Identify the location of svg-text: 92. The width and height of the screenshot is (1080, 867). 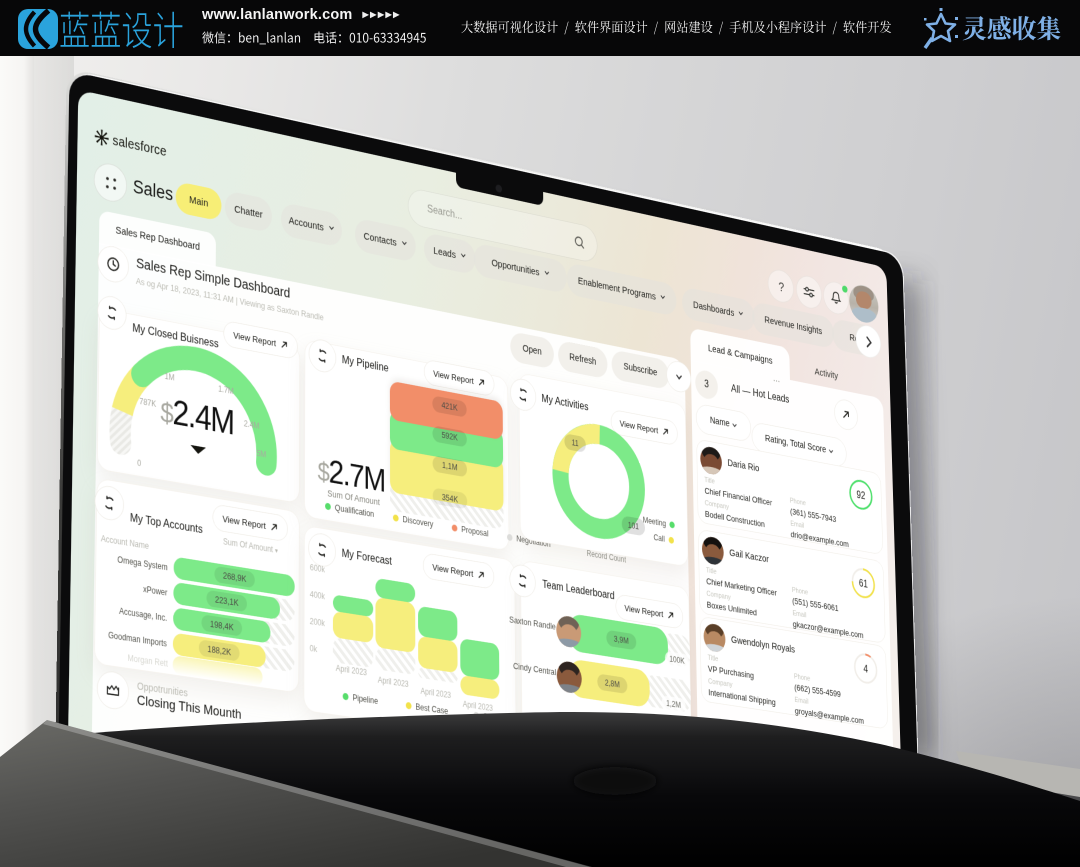
(860, 496).